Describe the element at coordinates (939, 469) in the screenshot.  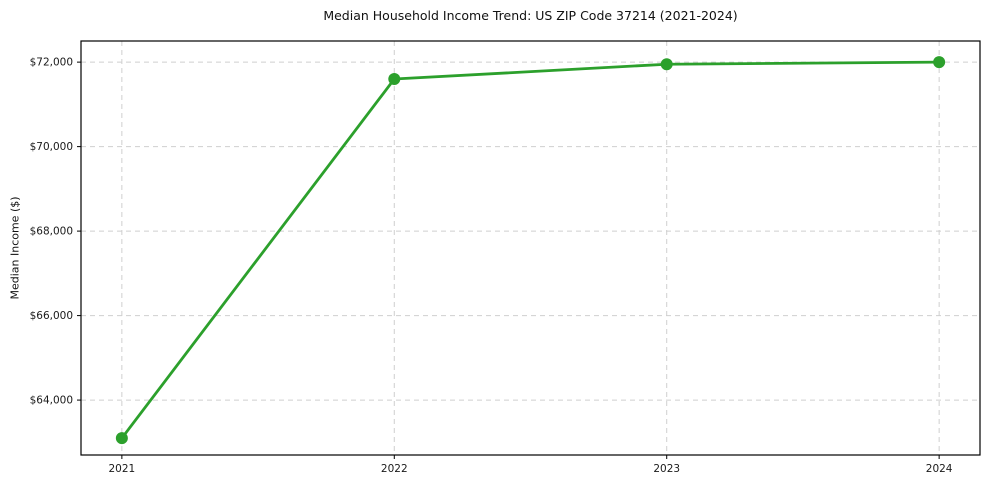
I see `x-tick-label: 2024` at that location.